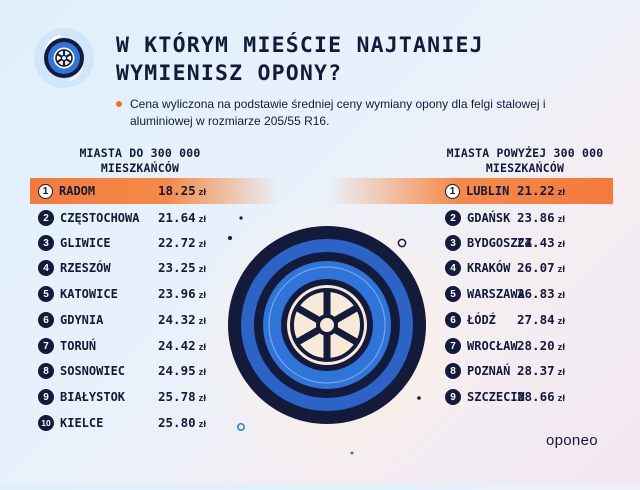 This screenshot has height=490, width=640. I want to click on price-value: 25.80 zł, so click(182, 422).